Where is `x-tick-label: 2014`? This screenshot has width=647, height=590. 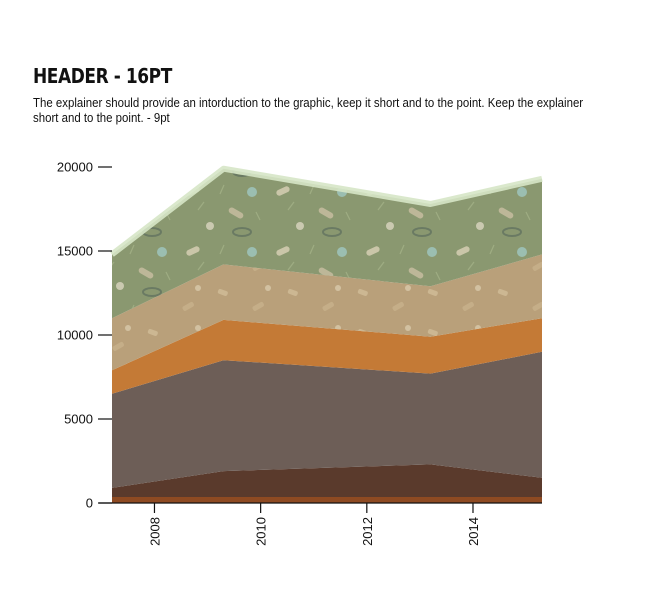 x-tick-label: 2014 is located at coordinates (473, 531).